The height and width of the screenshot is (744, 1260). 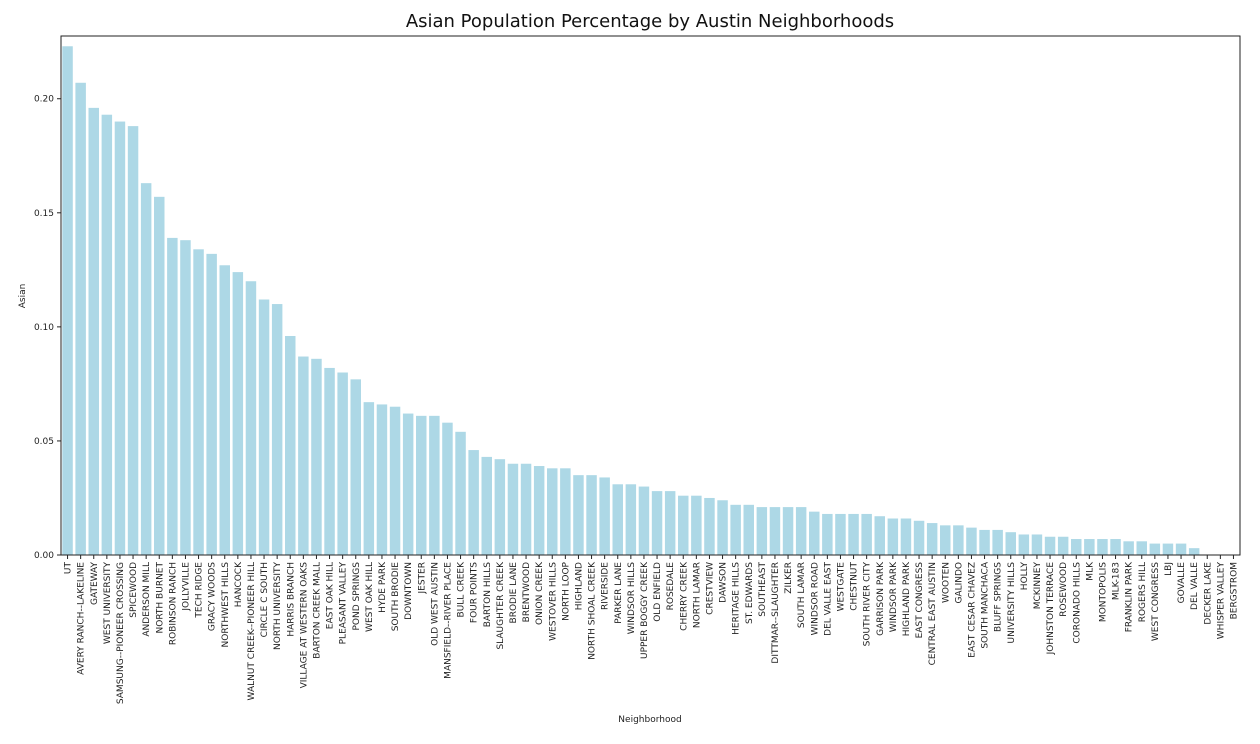 What do you see at coordinates (200, 590) in the screenshot?
I see `x-tick-label: TECH RIDGE` at bounding box center [200, 590].